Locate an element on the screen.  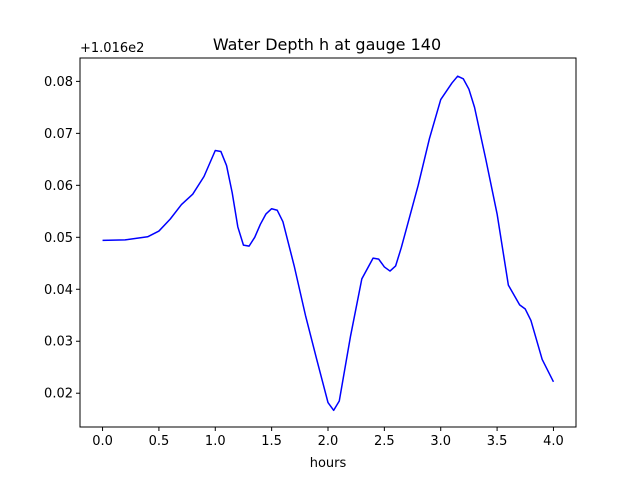
x-tick-label: 2.0 is located at coordinates (328, 441).